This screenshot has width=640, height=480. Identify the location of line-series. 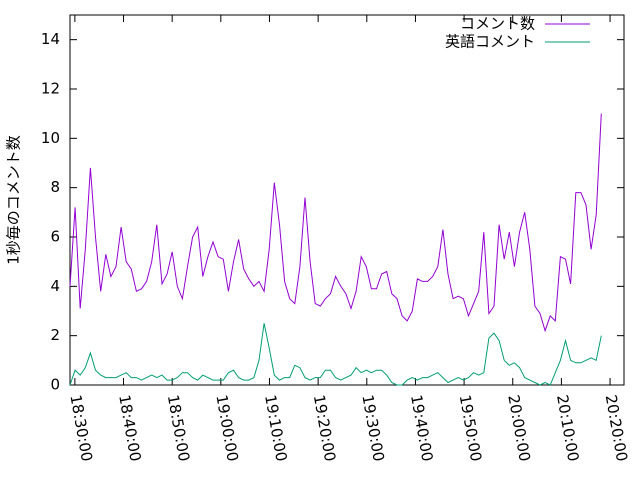
(335, 354).